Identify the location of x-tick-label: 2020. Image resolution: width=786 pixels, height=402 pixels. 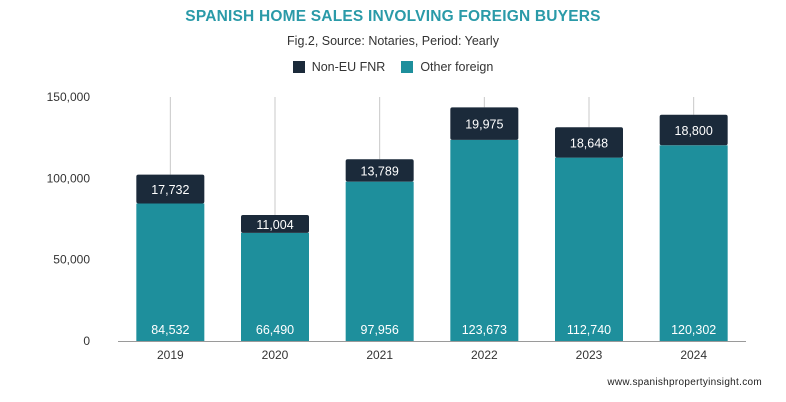
(275, 355).